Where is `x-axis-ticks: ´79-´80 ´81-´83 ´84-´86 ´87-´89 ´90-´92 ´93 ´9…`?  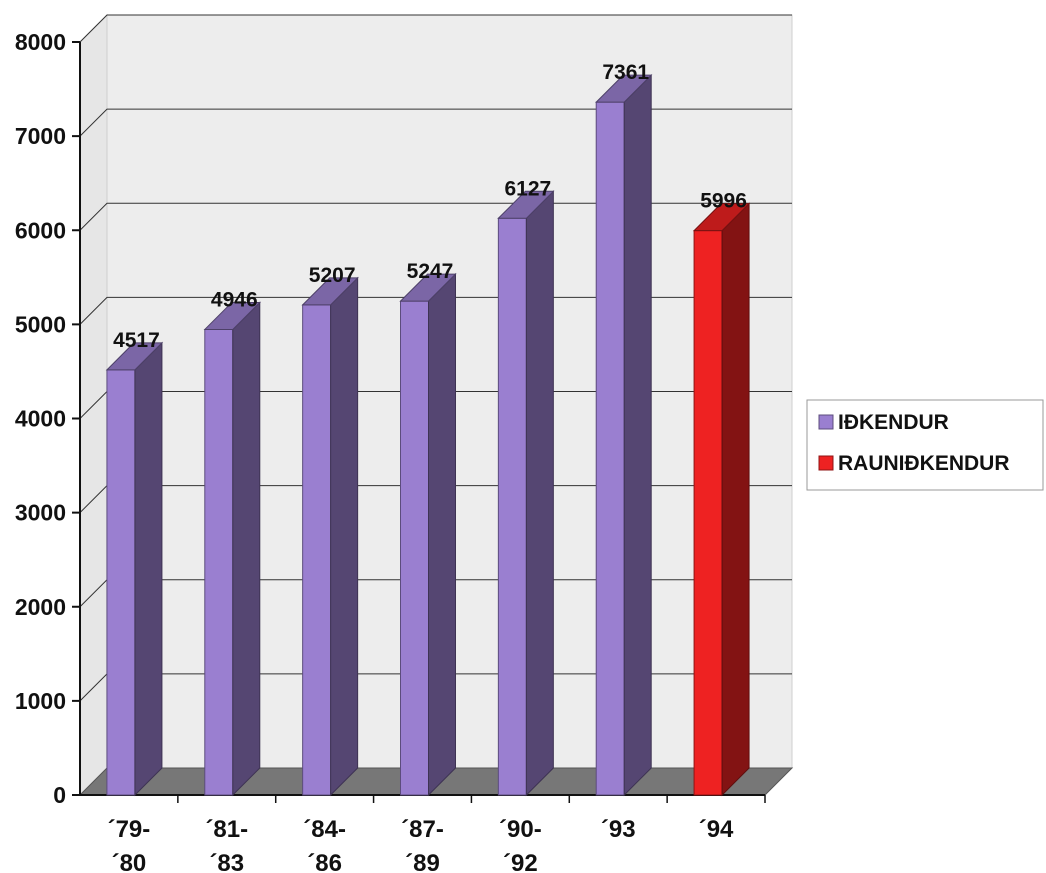
x-axis-ticks: ´79-´80 ´81-´83 ´84-´86 ´87-´89 ´90-´92 ´93 ´9… is located at coordinates (437, 834).